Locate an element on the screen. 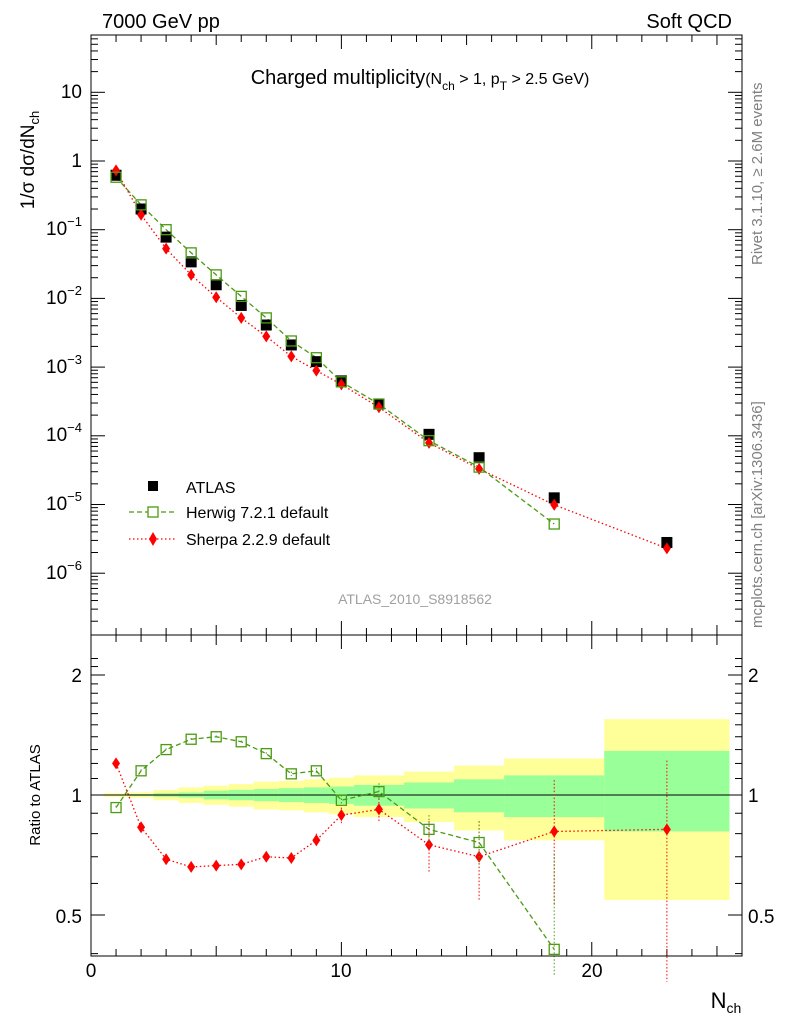 This screenshot has height=1024, width=786. x-axis-label: Nch is located at coordinates (726, 1002).